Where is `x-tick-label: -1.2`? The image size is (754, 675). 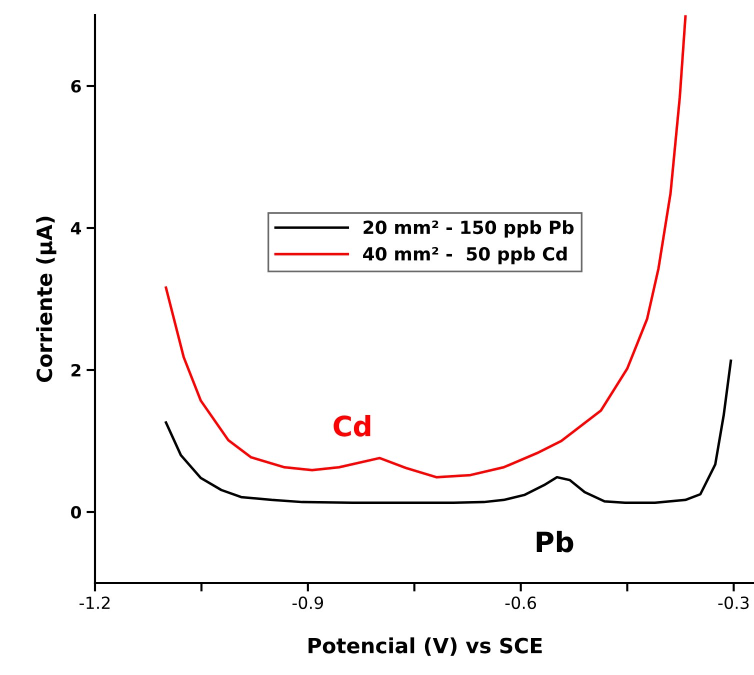 x-tick-label: -1.2 is located at coordinates (95, 602).